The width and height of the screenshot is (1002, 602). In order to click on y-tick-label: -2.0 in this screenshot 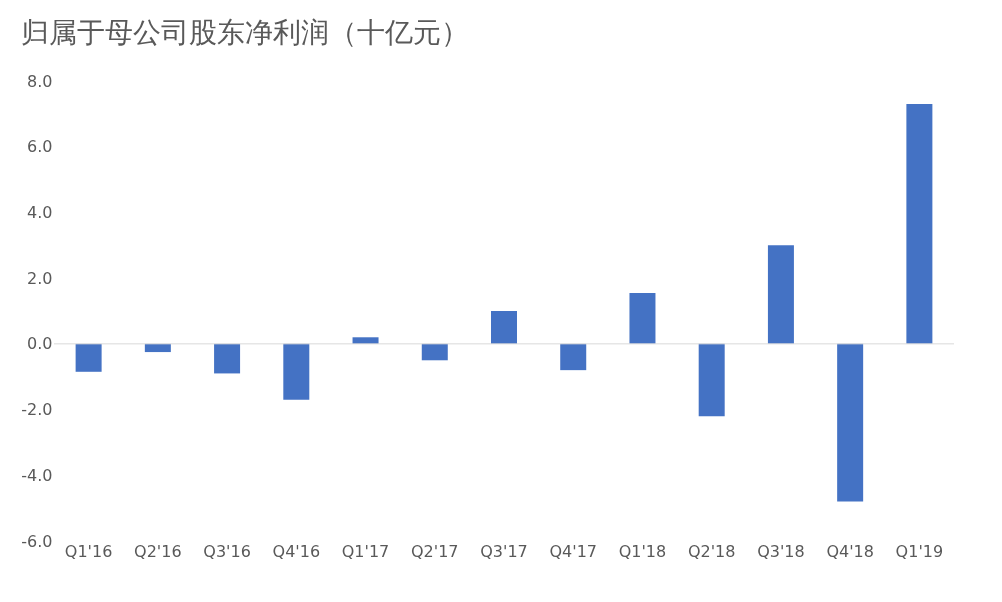, I will do `click(37, 410)`.